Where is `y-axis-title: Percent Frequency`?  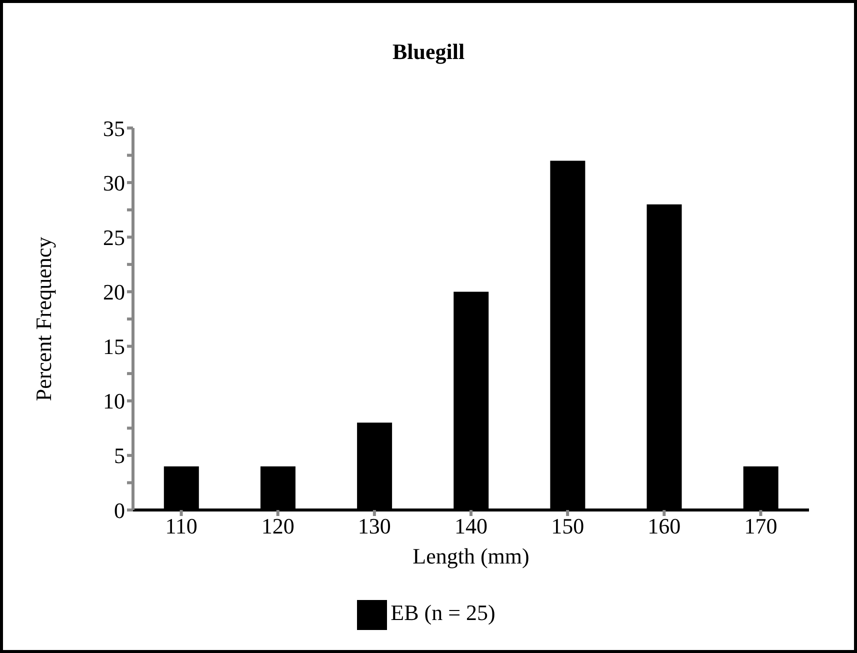
y-axis-title: Percent Frequency is located at coordinates (43, 319).